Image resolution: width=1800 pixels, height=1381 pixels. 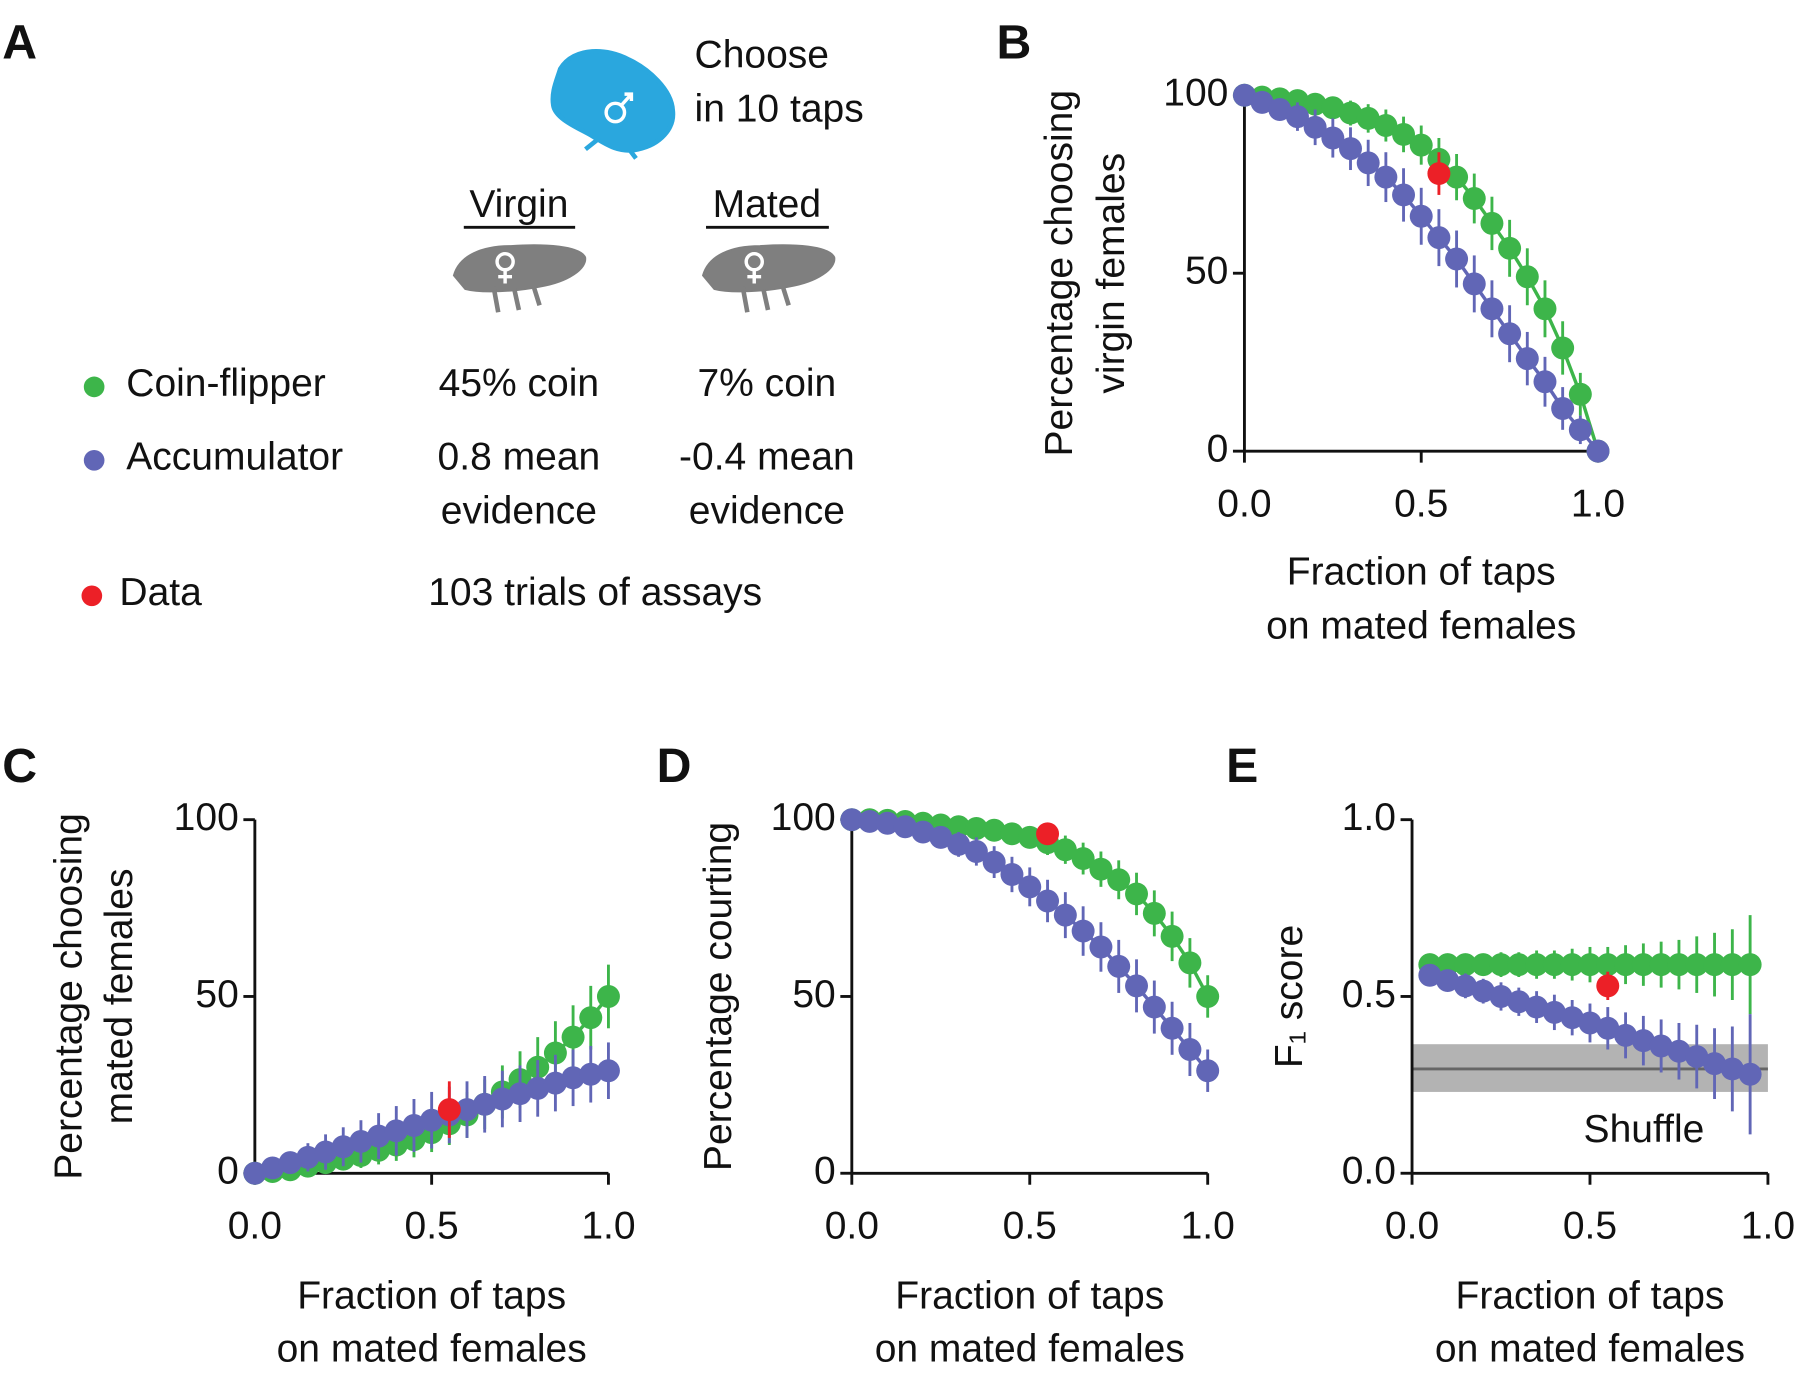 What do you see at coordinates (92, 596) in the screenshot?
I see `legend-dot` at bounding box center [92, 596].